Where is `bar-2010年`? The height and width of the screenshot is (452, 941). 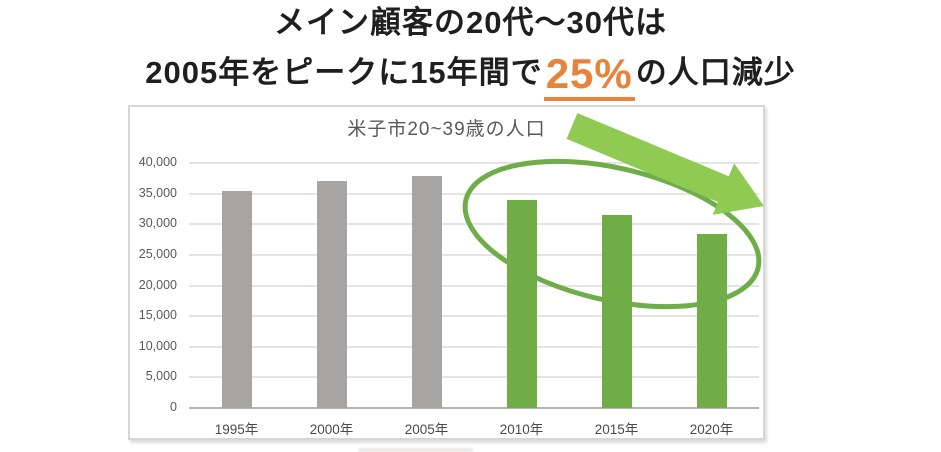 bar-2010年 is located at coordinates (521, 304).